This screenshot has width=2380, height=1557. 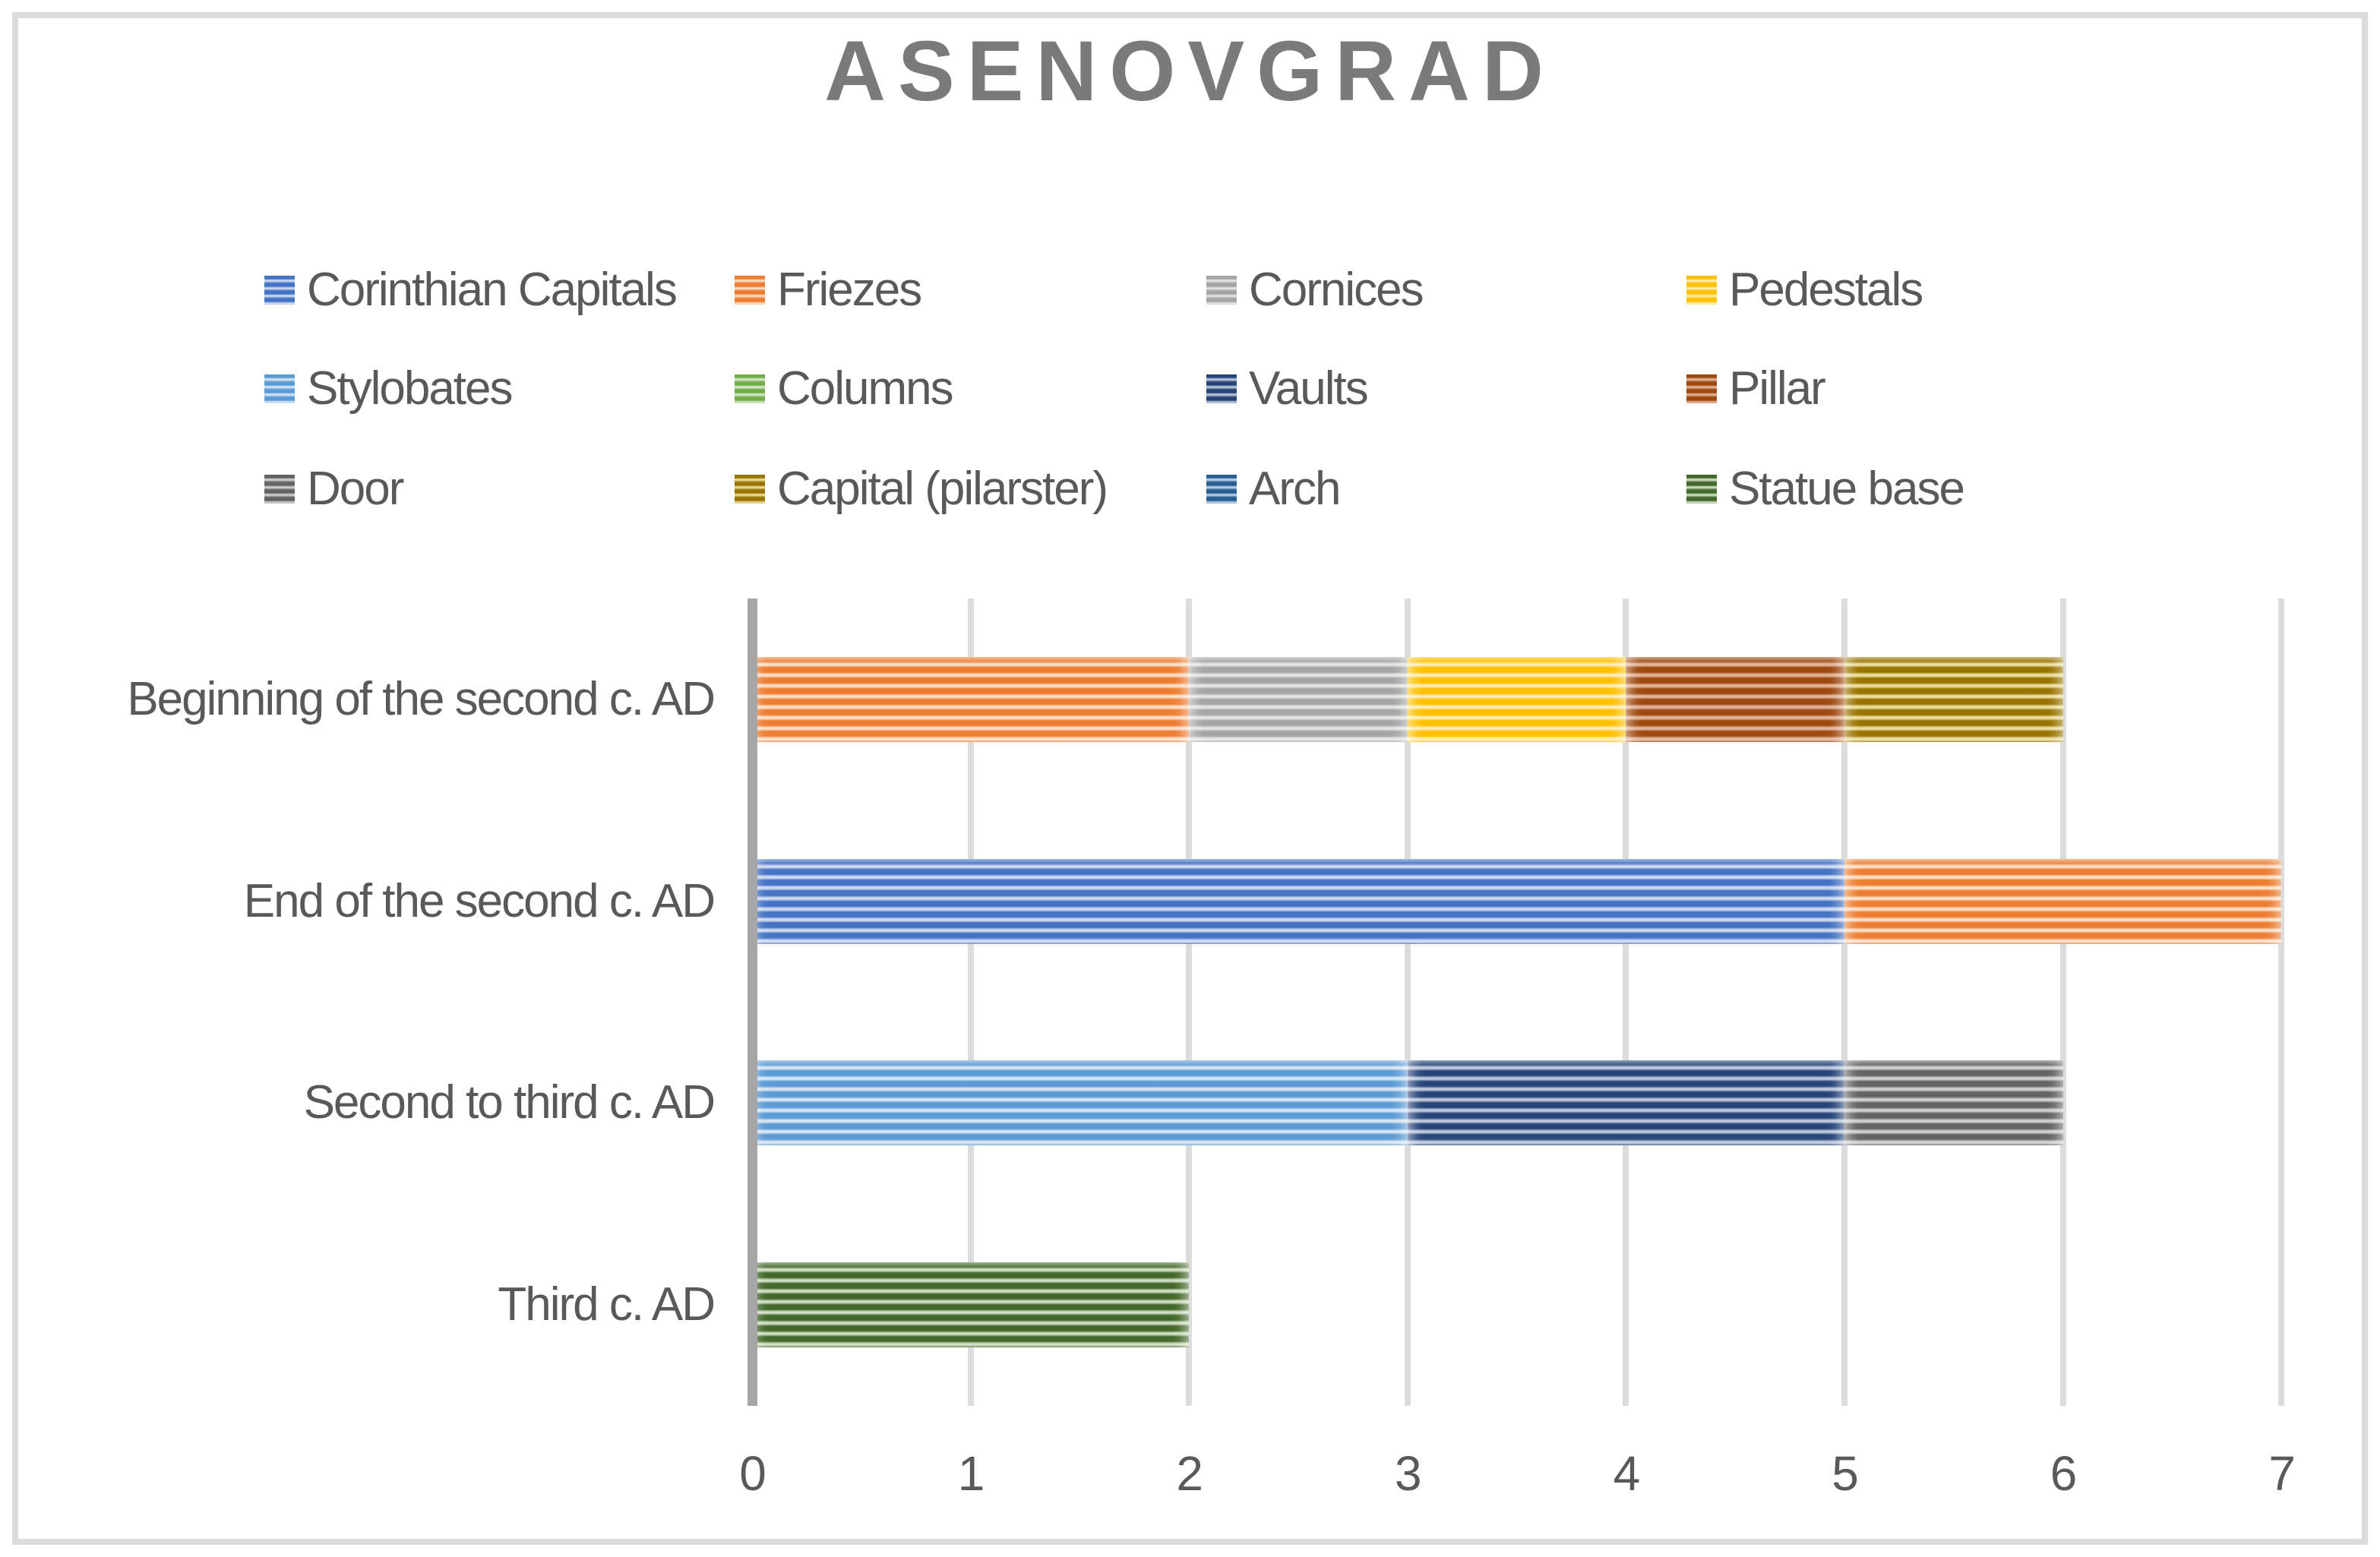 I want to click on x-tick-label: 6, so click(x=2064, y=1474).